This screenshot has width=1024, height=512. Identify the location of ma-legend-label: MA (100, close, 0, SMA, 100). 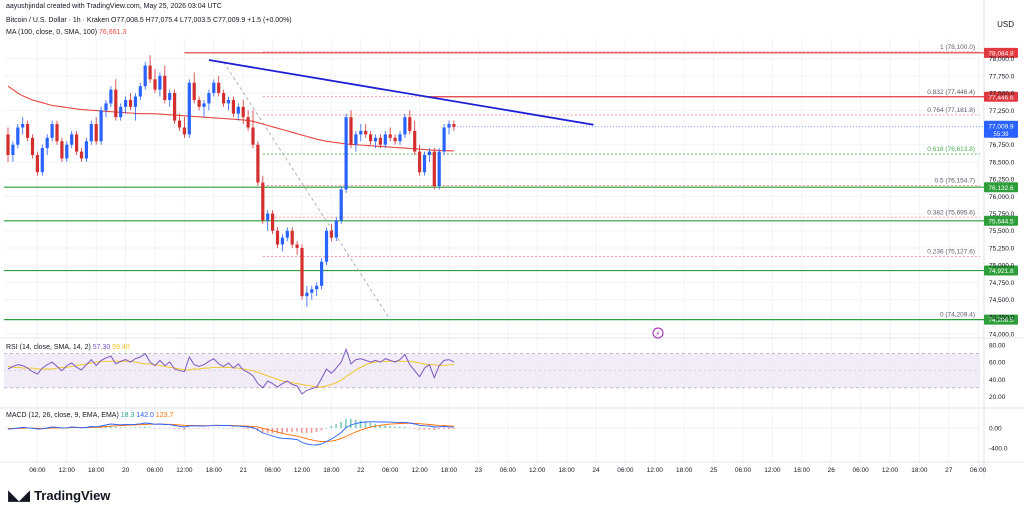
(52, 32).